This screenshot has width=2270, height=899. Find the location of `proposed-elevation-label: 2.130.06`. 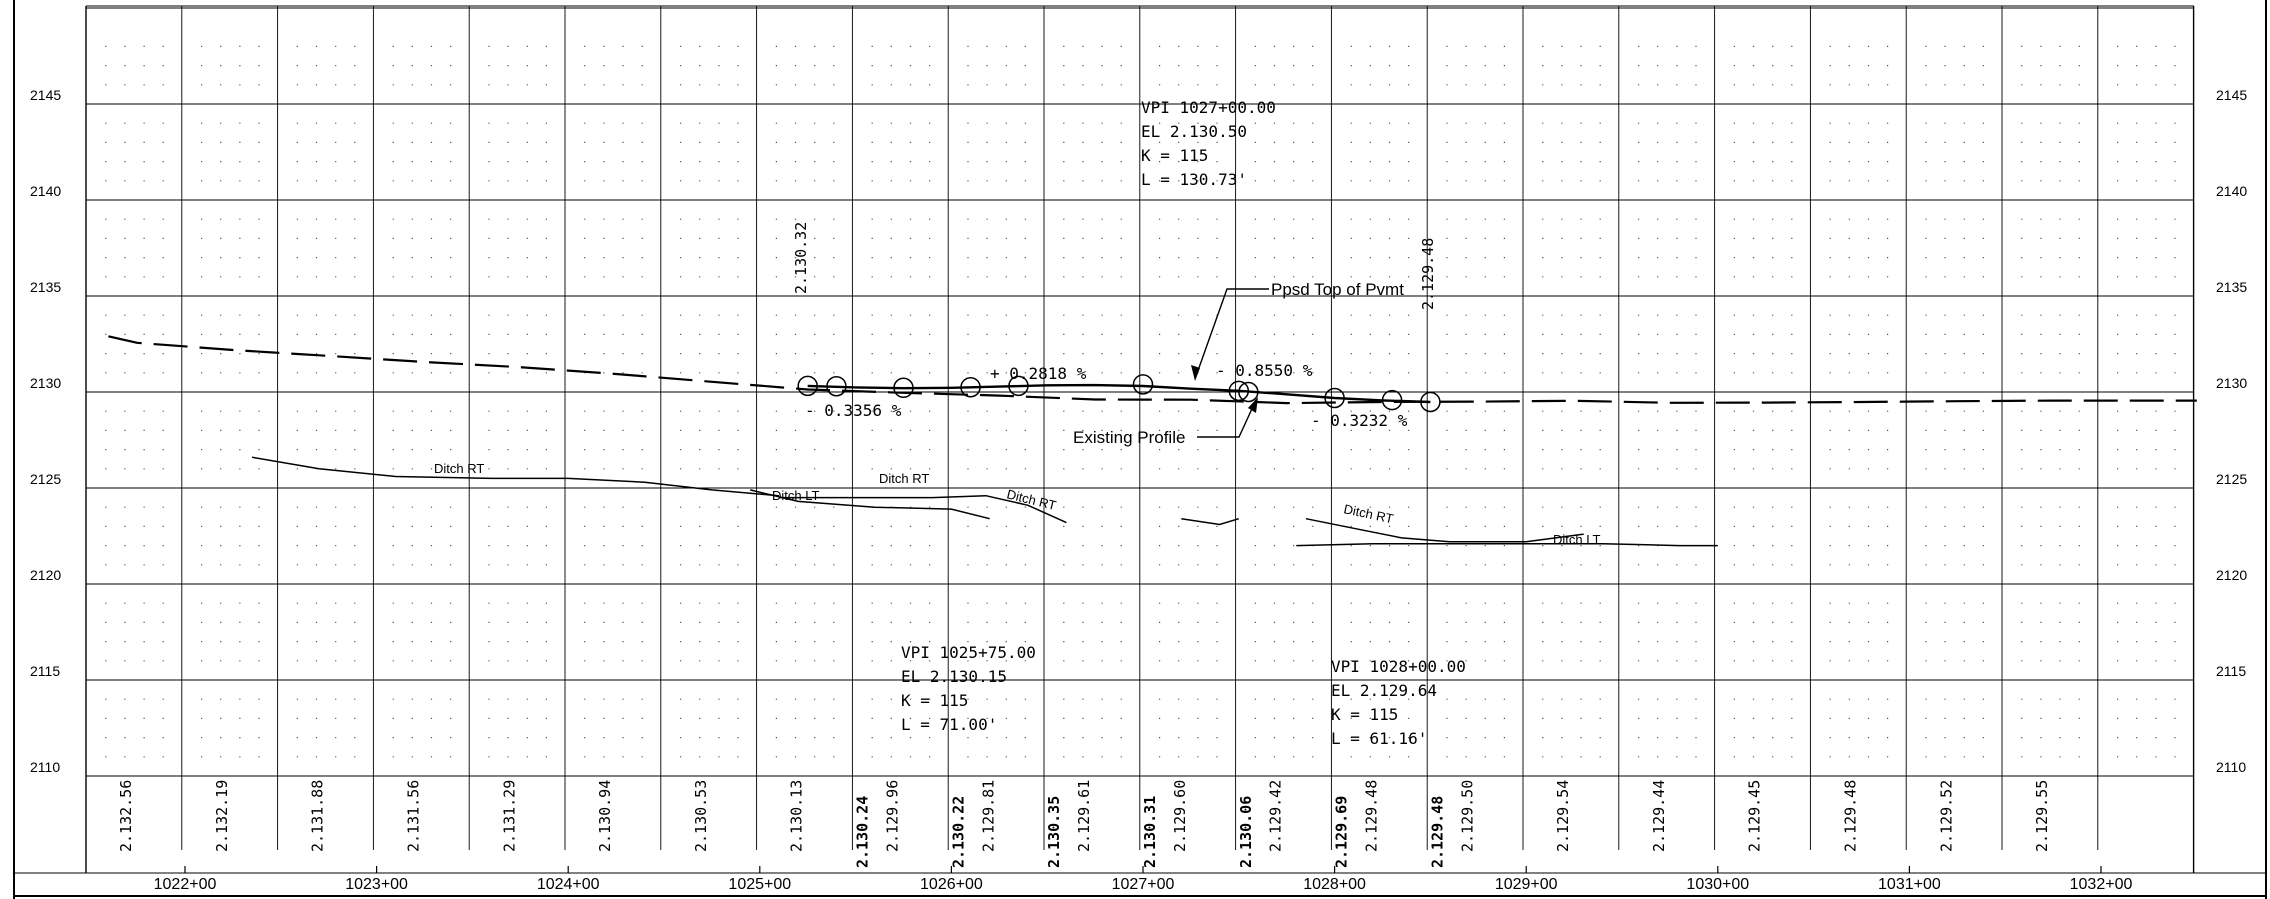

proposed-elevation-label: 2.130.06 is located at coordinates (1246, 832).